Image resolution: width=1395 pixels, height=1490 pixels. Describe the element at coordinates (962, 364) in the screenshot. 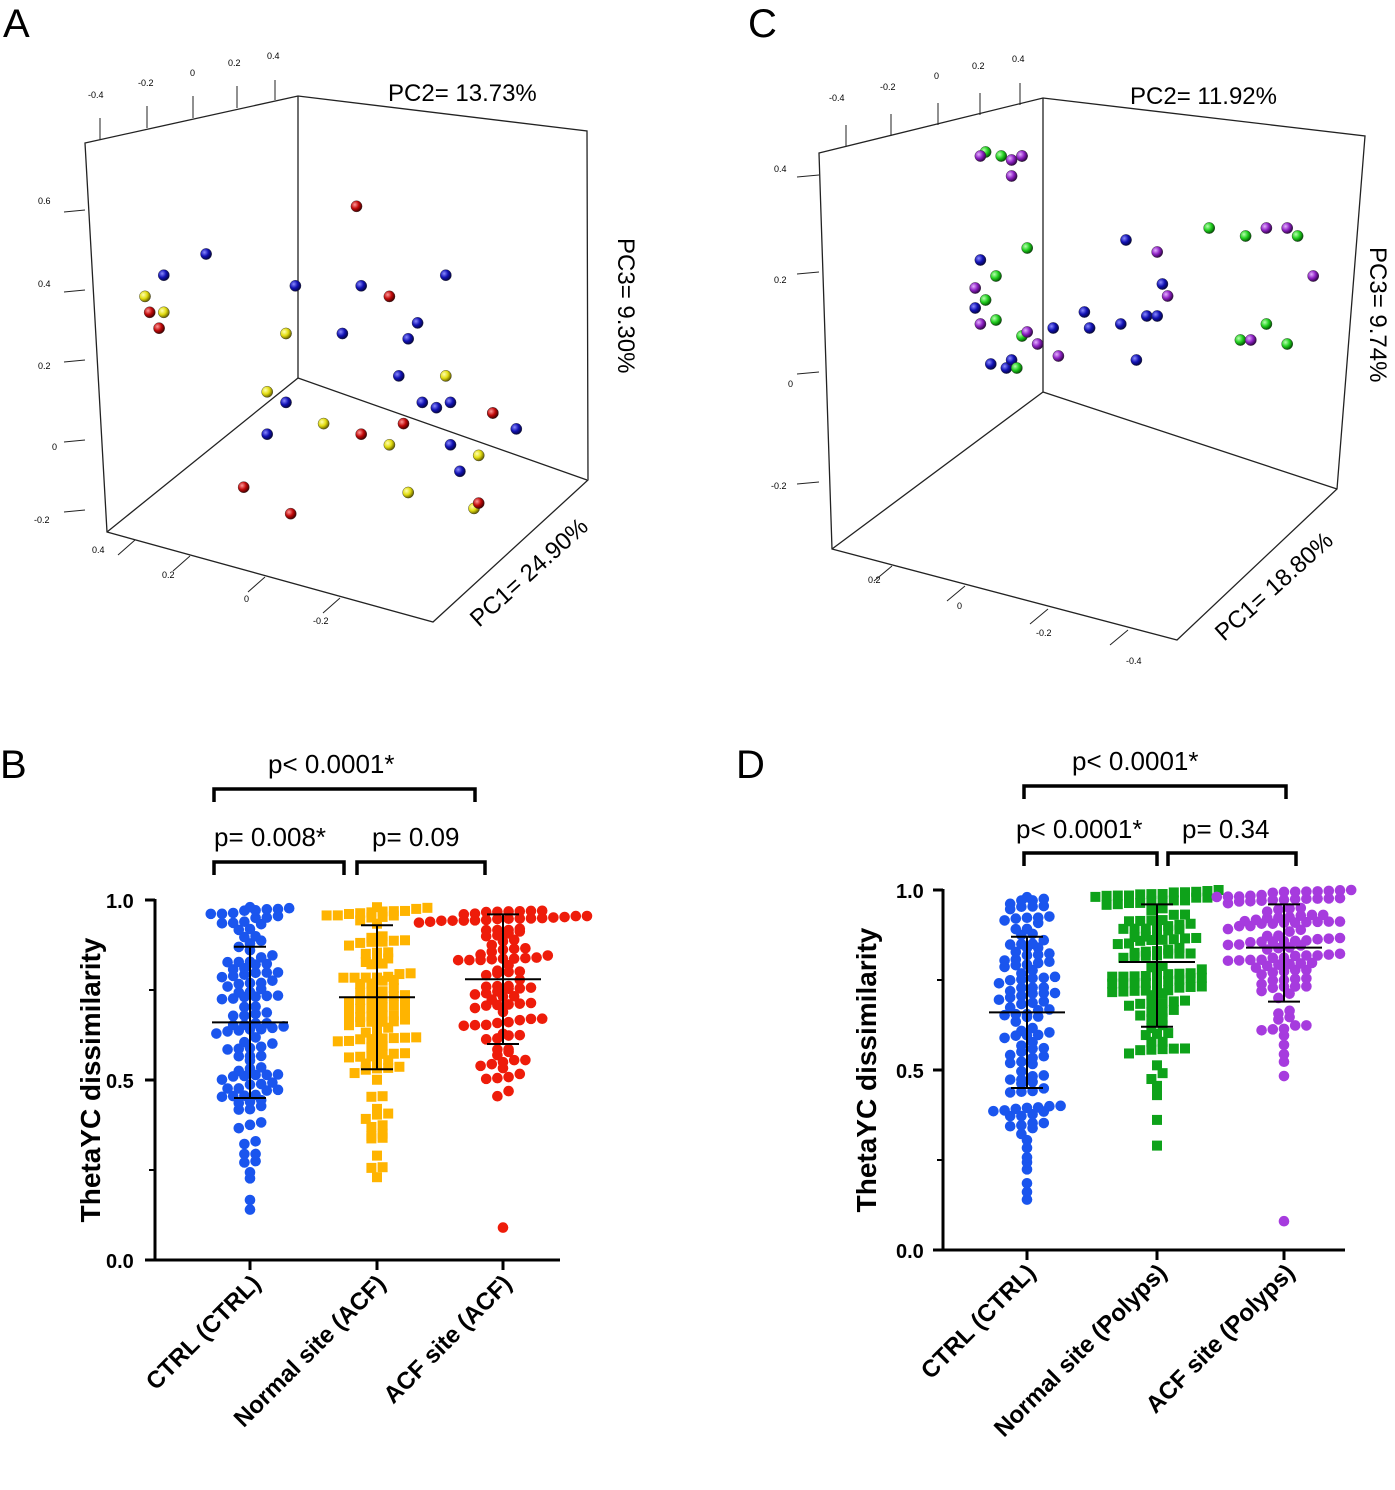

I see `pca-c-ticks` at that location.